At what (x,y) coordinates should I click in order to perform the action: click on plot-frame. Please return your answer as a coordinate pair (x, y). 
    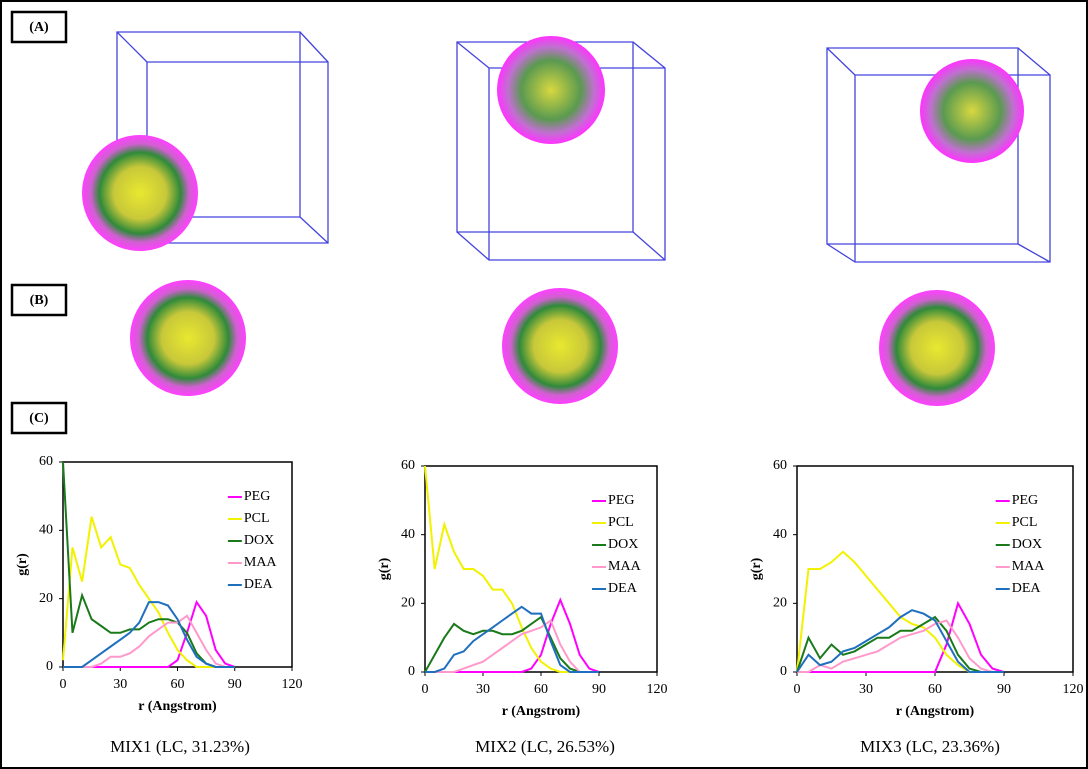
    Looking at the image, I should click on (541, 569).